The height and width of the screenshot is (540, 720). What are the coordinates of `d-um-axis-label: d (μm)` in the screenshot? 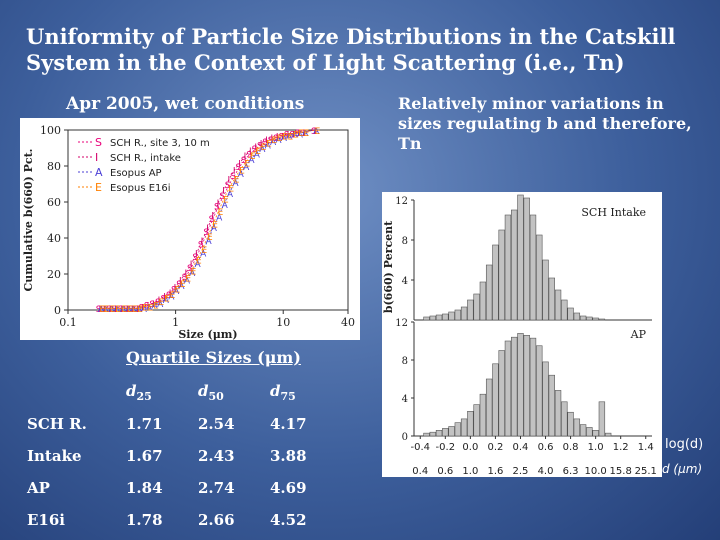 It's located at (682, 469).